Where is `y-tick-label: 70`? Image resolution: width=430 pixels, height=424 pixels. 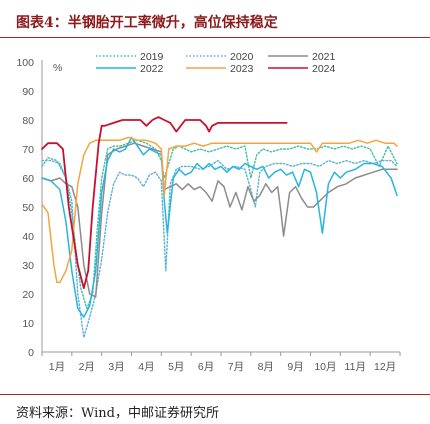
y-tick-label: 70 is located at coordinates (28, 150).